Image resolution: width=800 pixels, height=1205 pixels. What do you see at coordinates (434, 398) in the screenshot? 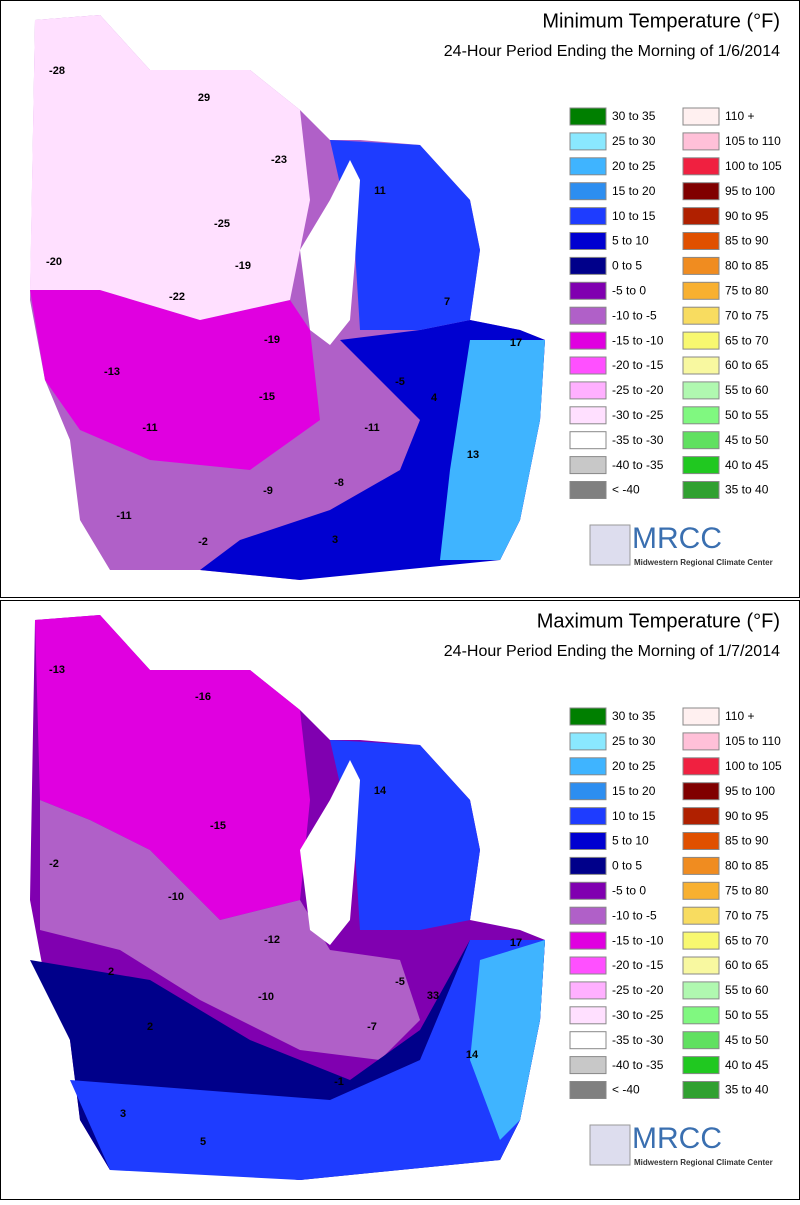
I see `map-label: 4` at bounding box center [434, 398].